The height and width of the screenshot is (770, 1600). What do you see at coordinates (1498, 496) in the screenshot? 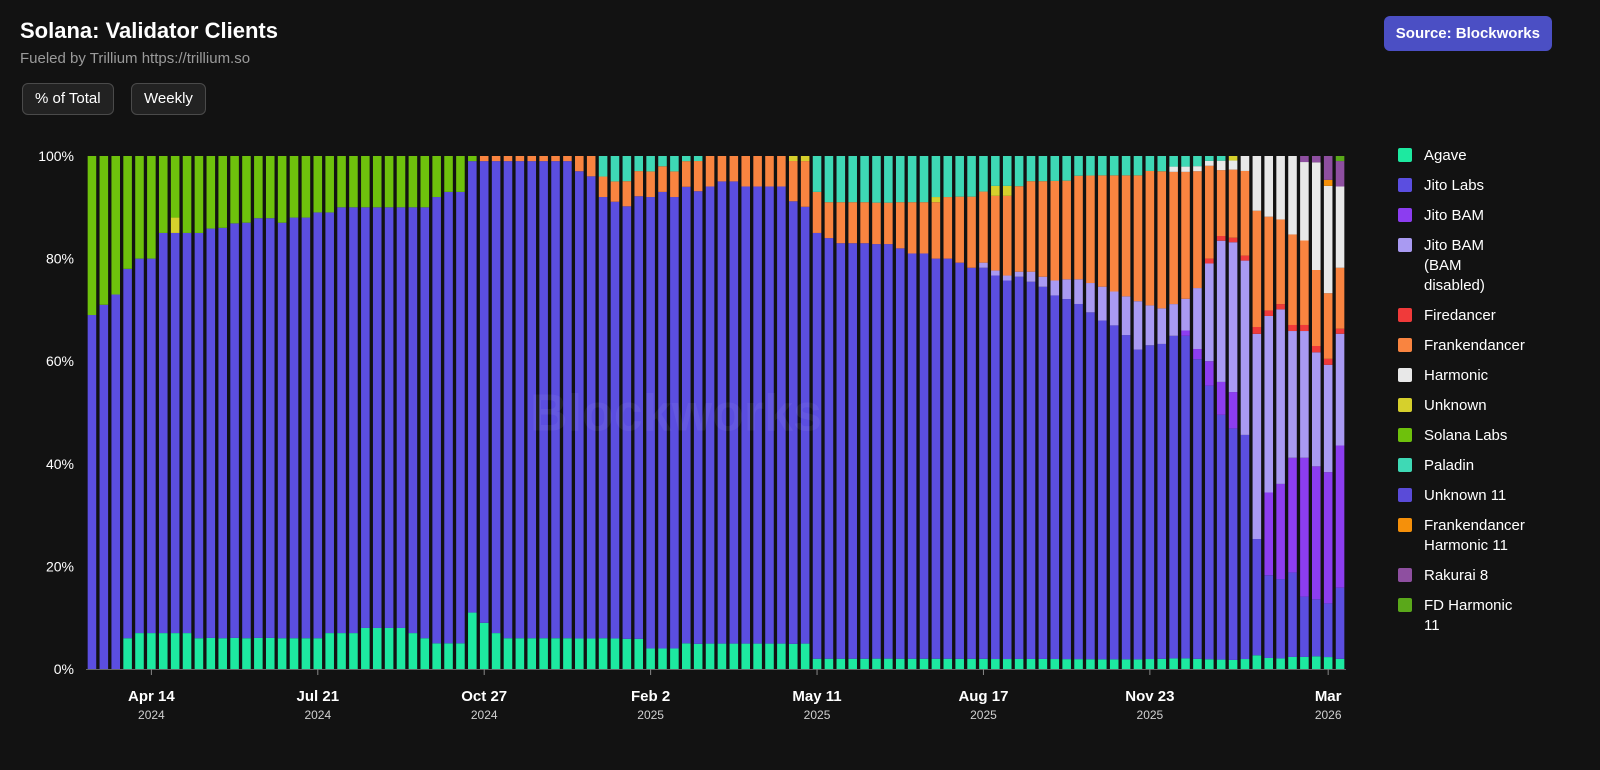
I see `legend-item: Unknown 11` at bounding box center [1498, 496].